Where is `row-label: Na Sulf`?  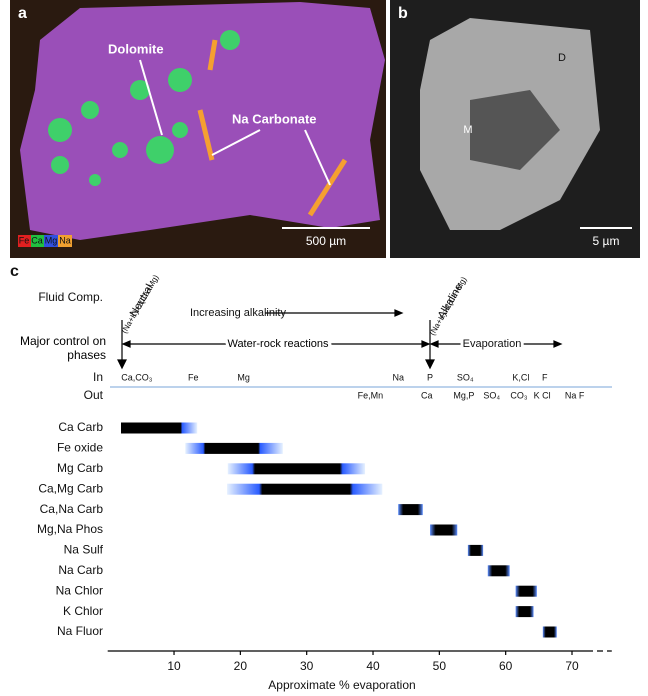
row-label: Na Sulf is located at coordinates (84, 550).